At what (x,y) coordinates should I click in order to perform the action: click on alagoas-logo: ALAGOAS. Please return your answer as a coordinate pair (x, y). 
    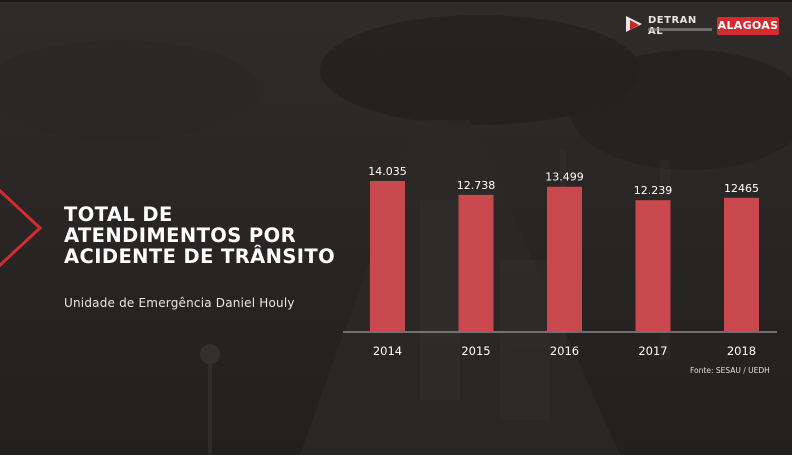
    Looking at the image, I should click on (748, 26).